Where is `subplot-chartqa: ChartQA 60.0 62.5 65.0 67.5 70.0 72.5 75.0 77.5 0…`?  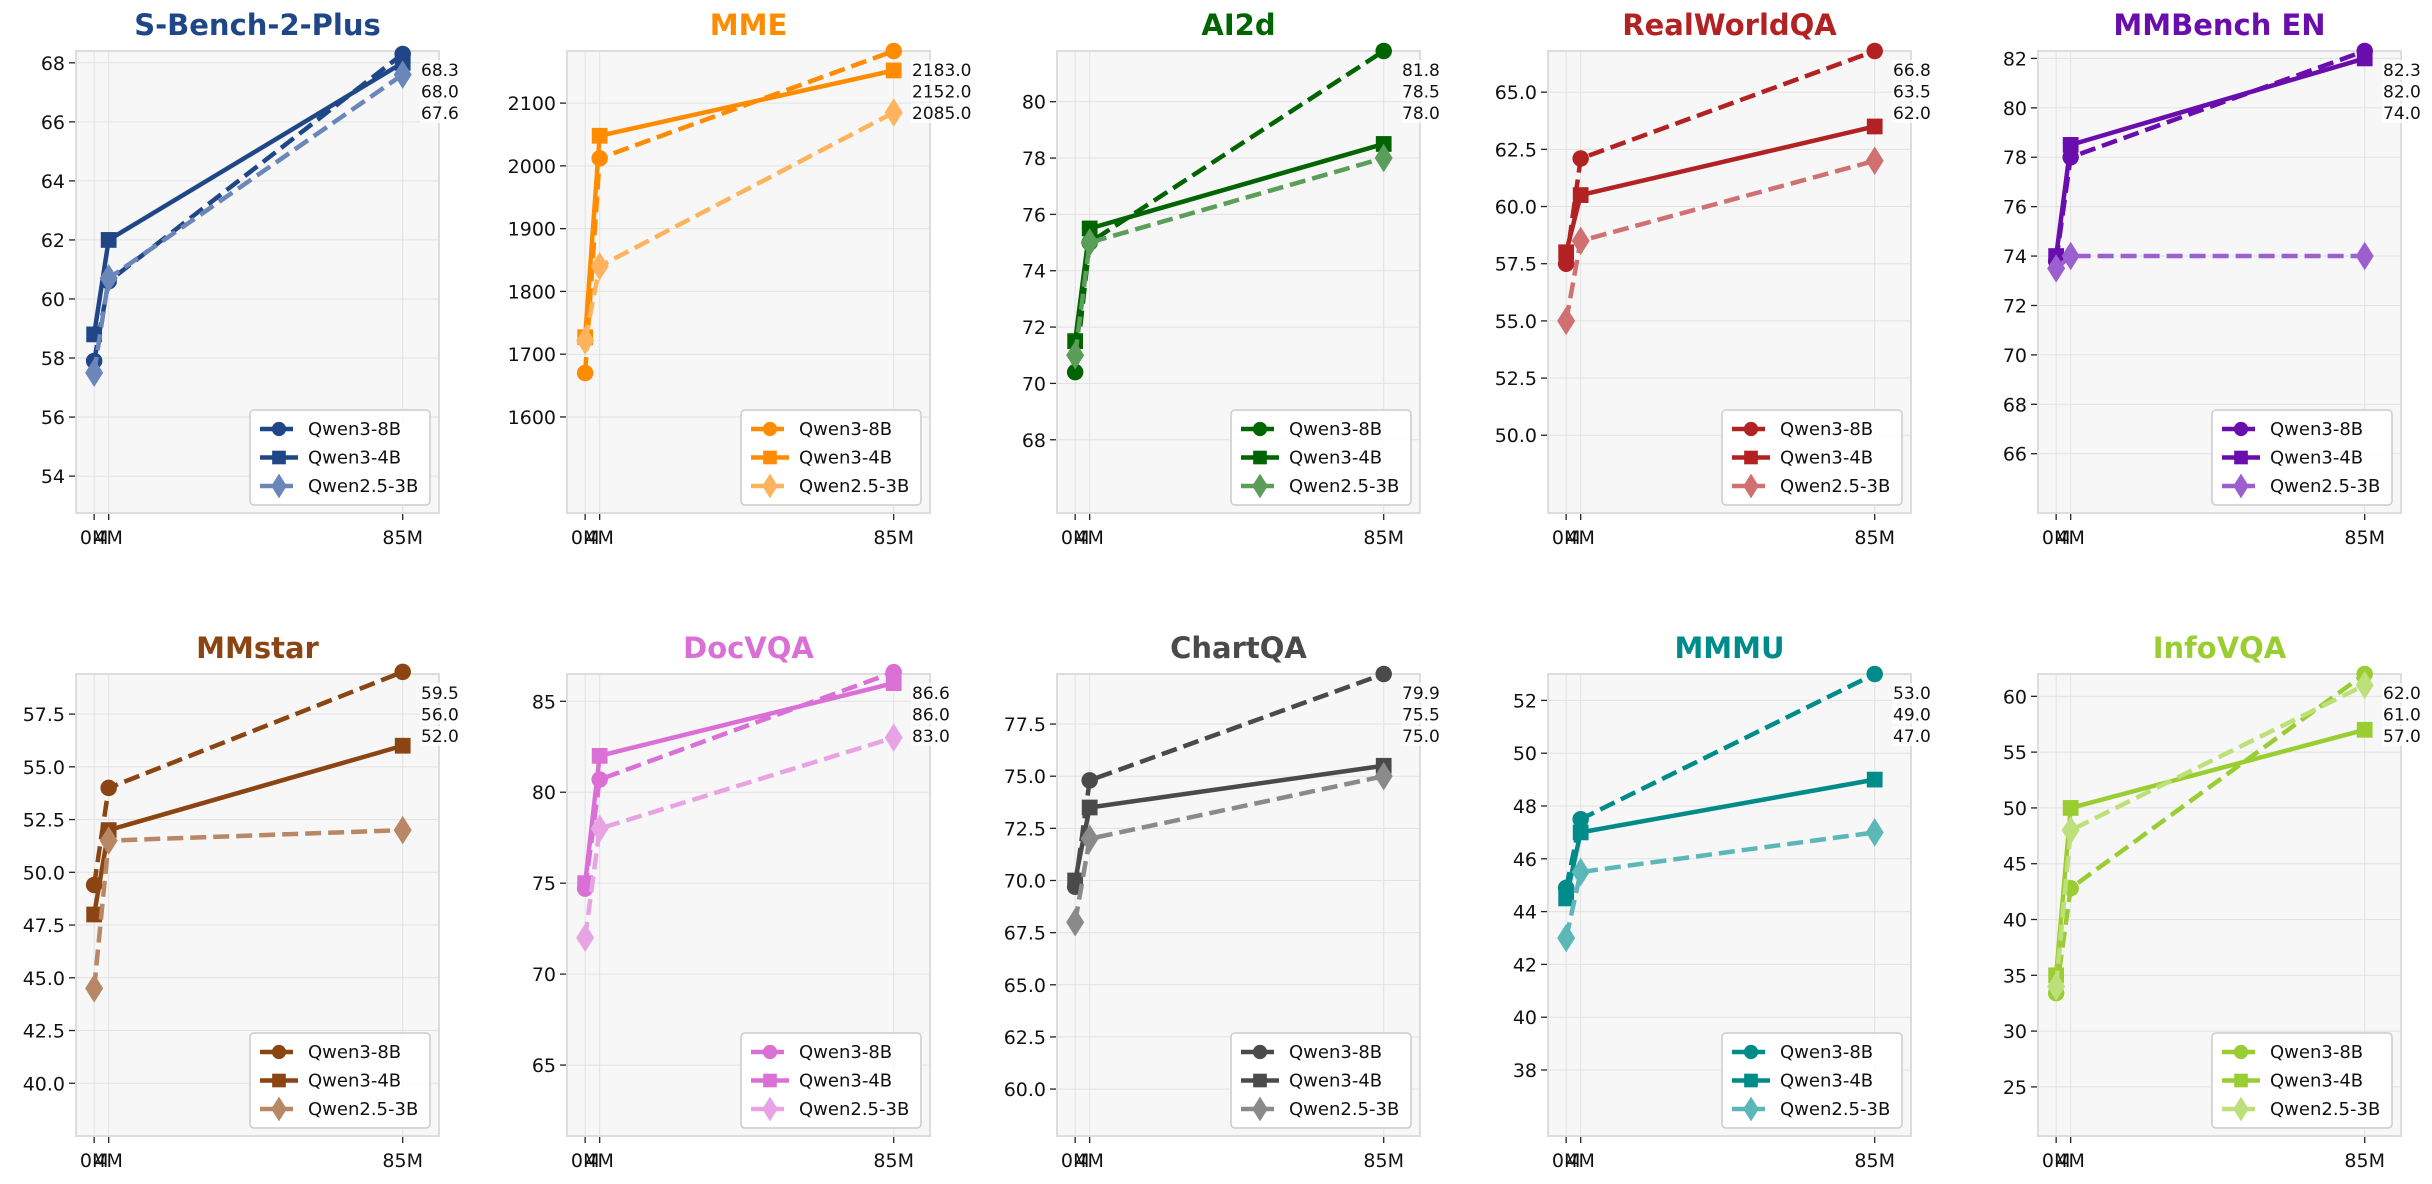 subplot-chartqa: ChartQA 60.0 62.5 65.0 67.5 70.0 72.5 75.0 77.5 0… is located at coordinates (1231, 901).